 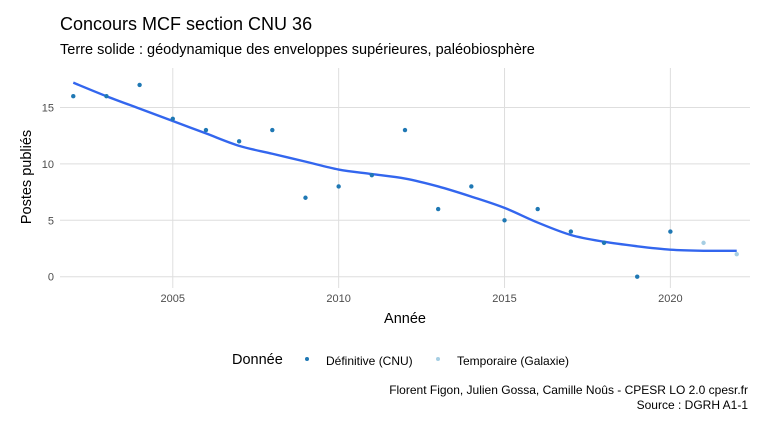 I want to click on legend-label-temporaire: Temporaire (Galaxie), so click(x=513, y=361).